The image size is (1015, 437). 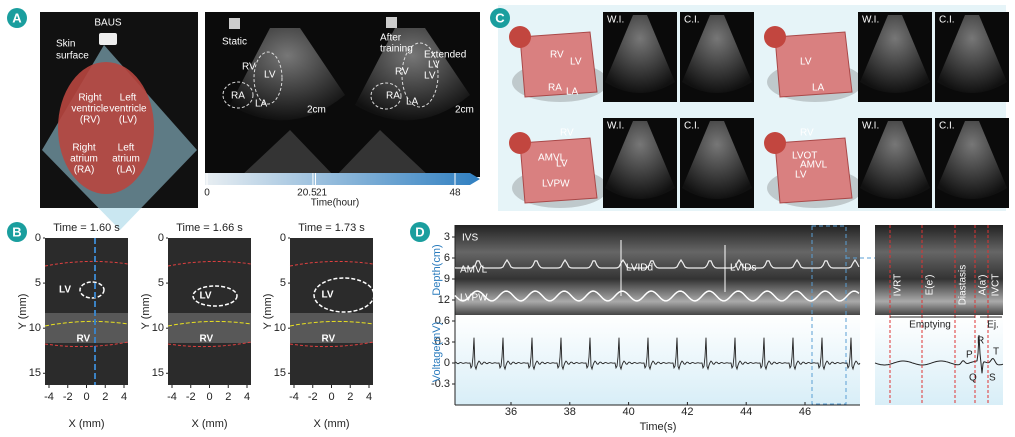 I want to click on chamber-label: (RV), so click(x=90, y=120).